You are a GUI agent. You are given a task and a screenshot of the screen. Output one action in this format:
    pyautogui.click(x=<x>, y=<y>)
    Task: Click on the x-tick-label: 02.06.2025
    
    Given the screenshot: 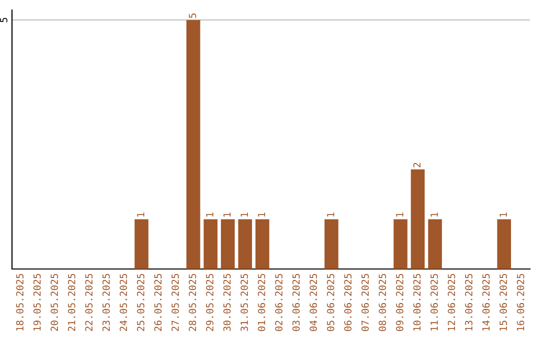 What is the action you would take?
    pyautogui.click(x=278, y=303)
    